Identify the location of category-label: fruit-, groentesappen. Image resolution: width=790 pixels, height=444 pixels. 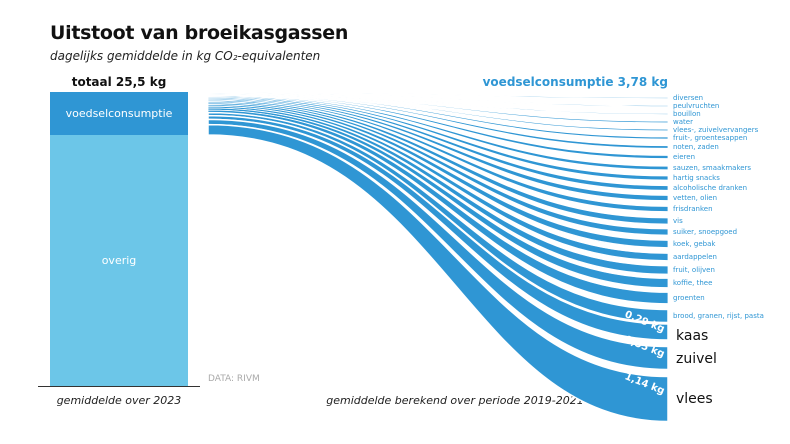
(710, 138).